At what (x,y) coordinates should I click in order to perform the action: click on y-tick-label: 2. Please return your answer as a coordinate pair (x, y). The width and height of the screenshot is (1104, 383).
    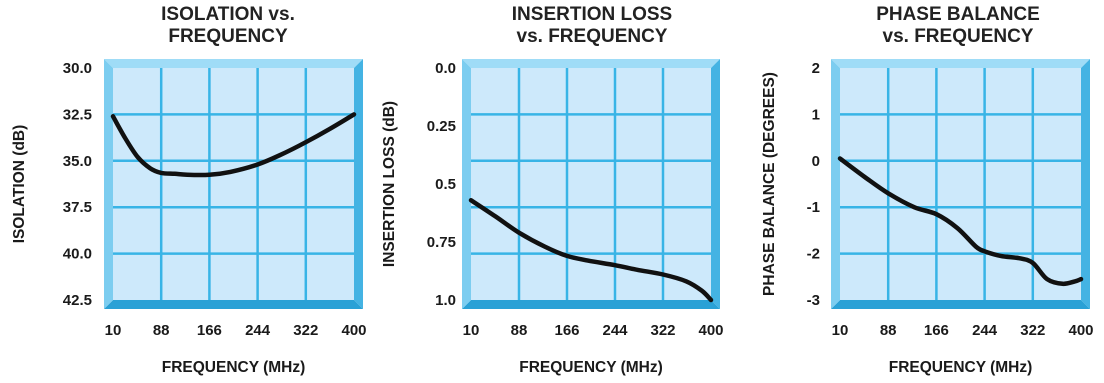
    Looking at the image, I should click on (816, 68).